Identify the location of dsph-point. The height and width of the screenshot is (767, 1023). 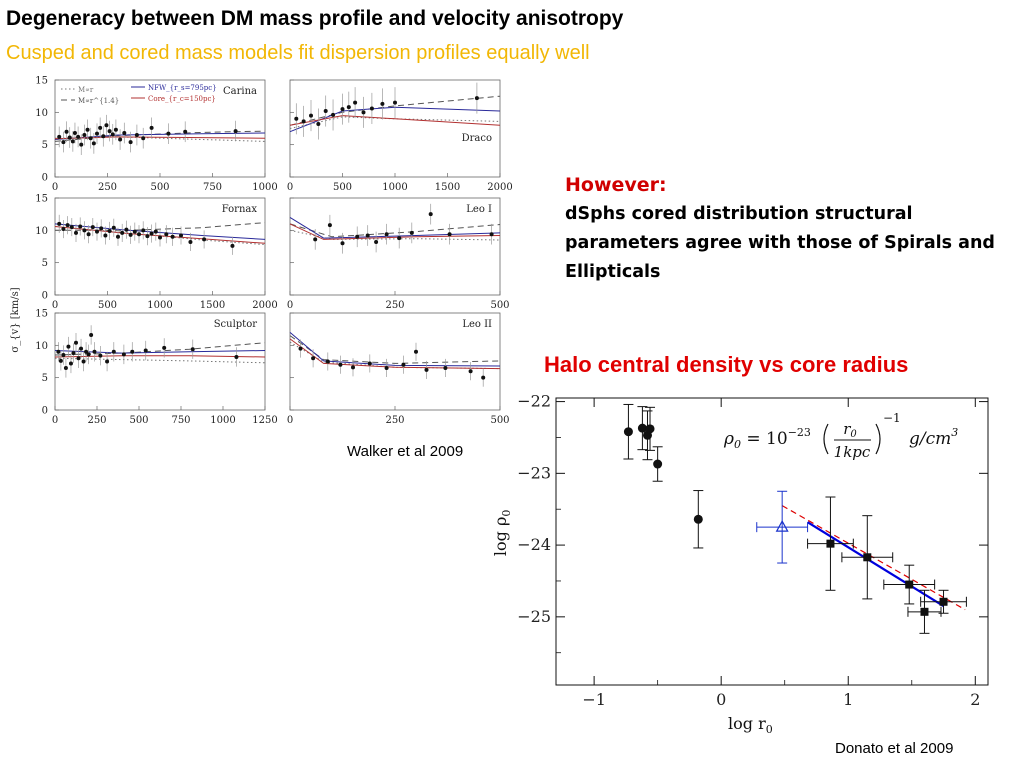
(650, 429).